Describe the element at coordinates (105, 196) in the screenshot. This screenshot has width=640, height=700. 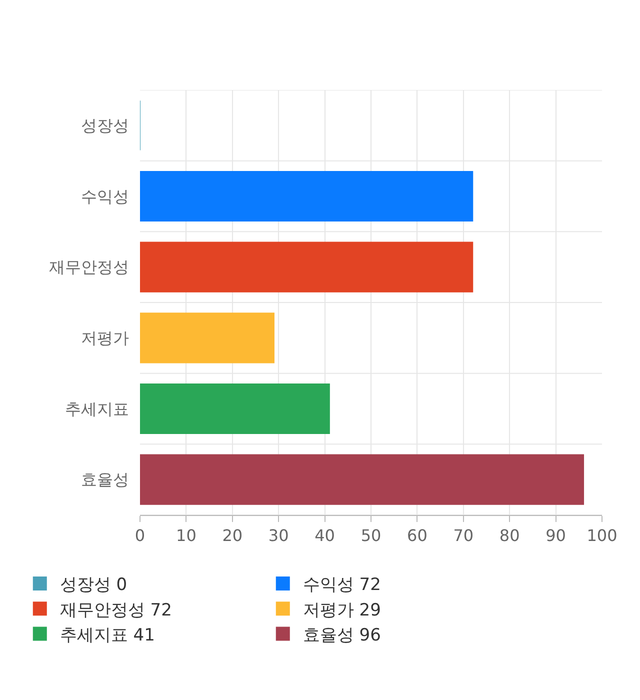
I see `y-tick-label: 수익성` at that location.